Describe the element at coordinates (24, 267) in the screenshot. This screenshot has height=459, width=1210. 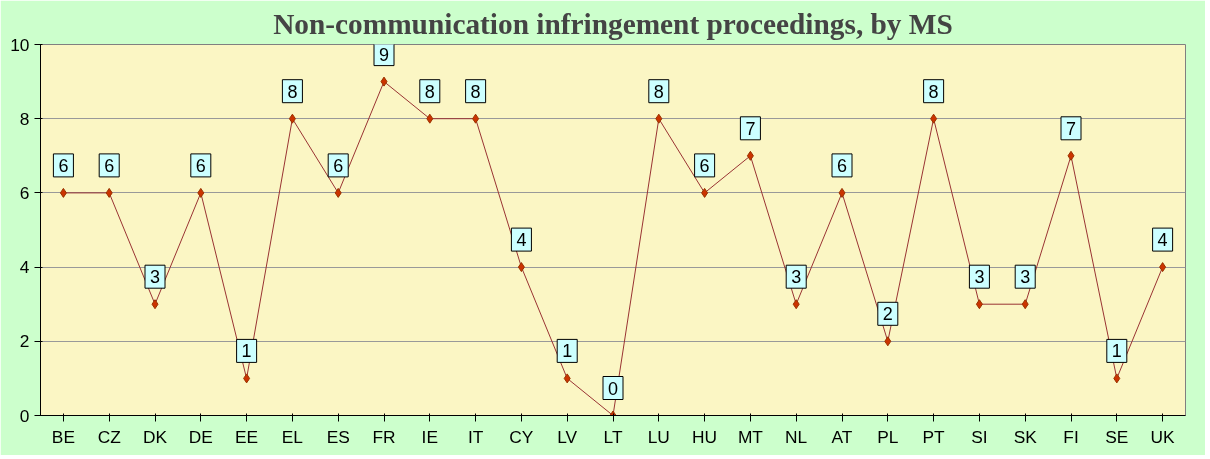
I see `y-tick-label: 4` at that location.